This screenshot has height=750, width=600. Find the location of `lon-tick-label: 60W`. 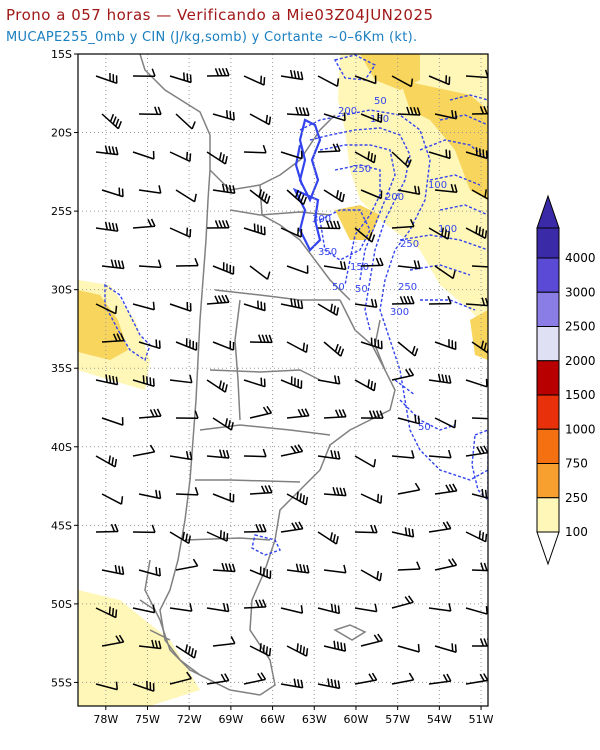

lon-tick-label: 60W is located at coordinates (356, 719).